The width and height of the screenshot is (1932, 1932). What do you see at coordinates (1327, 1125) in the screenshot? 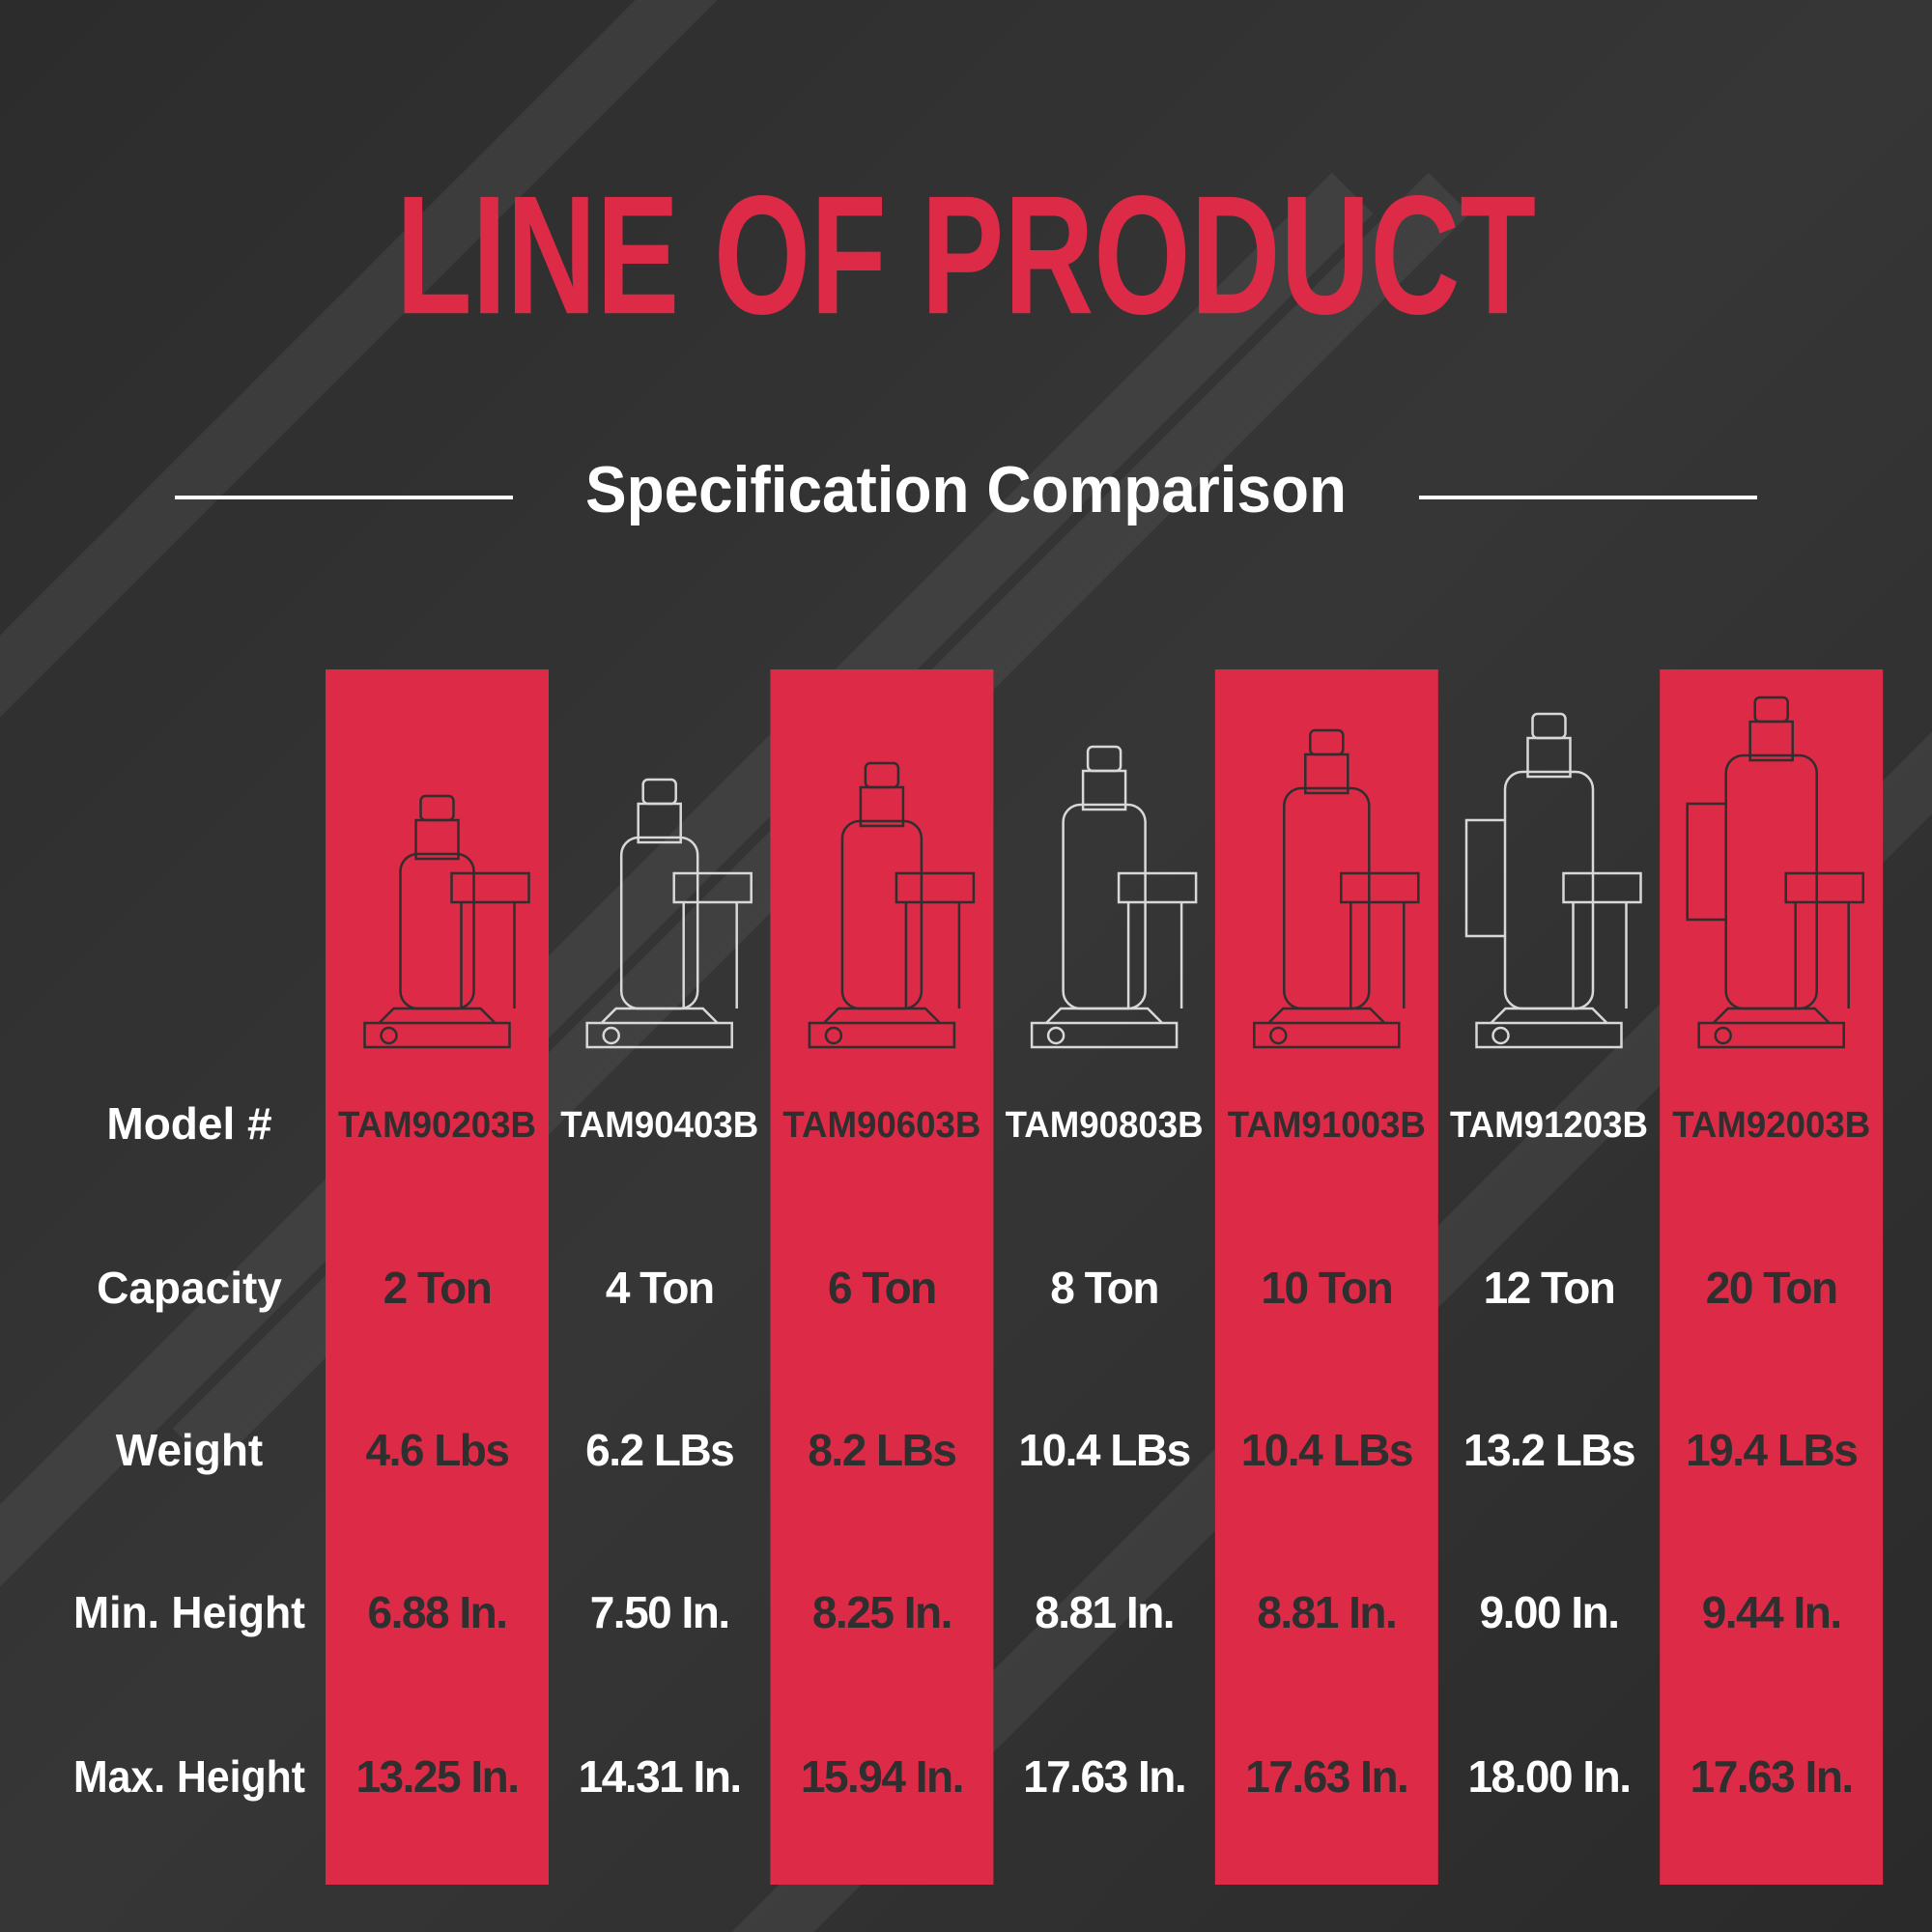
I see `cell-value: TAM91003B` at bounding box center [1327, 1125].